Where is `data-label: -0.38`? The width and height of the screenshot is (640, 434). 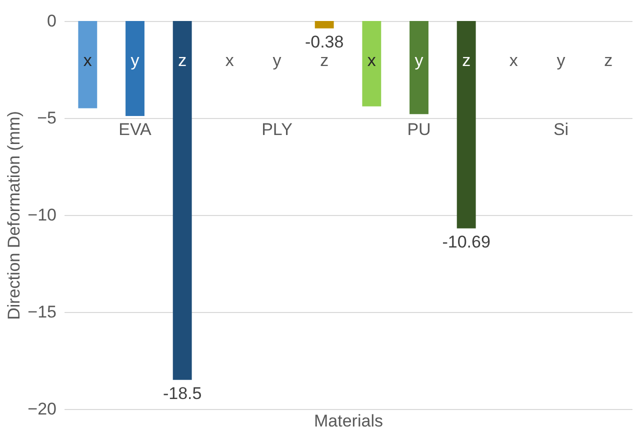 data-label: -0.38 is located at coordinates (324, 42).